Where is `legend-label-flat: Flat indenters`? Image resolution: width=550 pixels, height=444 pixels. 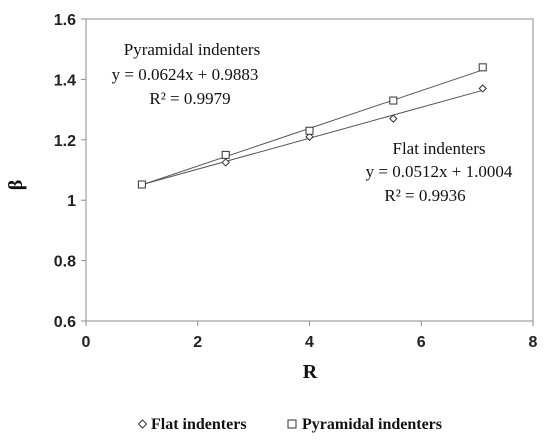 legend-label-flat: Flat indenters is located at coordinates (199, 424).